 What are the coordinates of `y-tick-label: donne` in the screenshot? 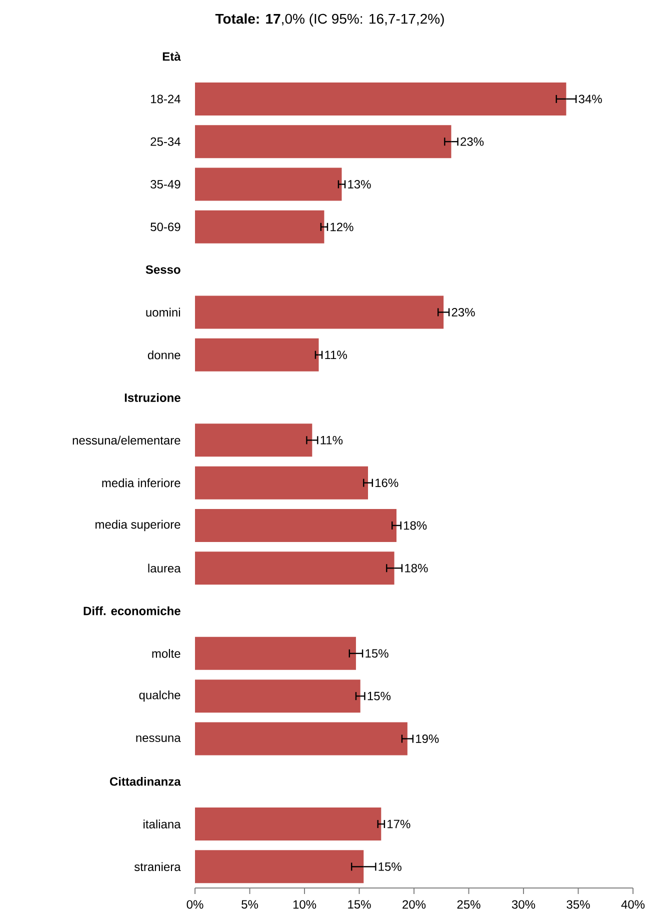 It's located at (164, 355).